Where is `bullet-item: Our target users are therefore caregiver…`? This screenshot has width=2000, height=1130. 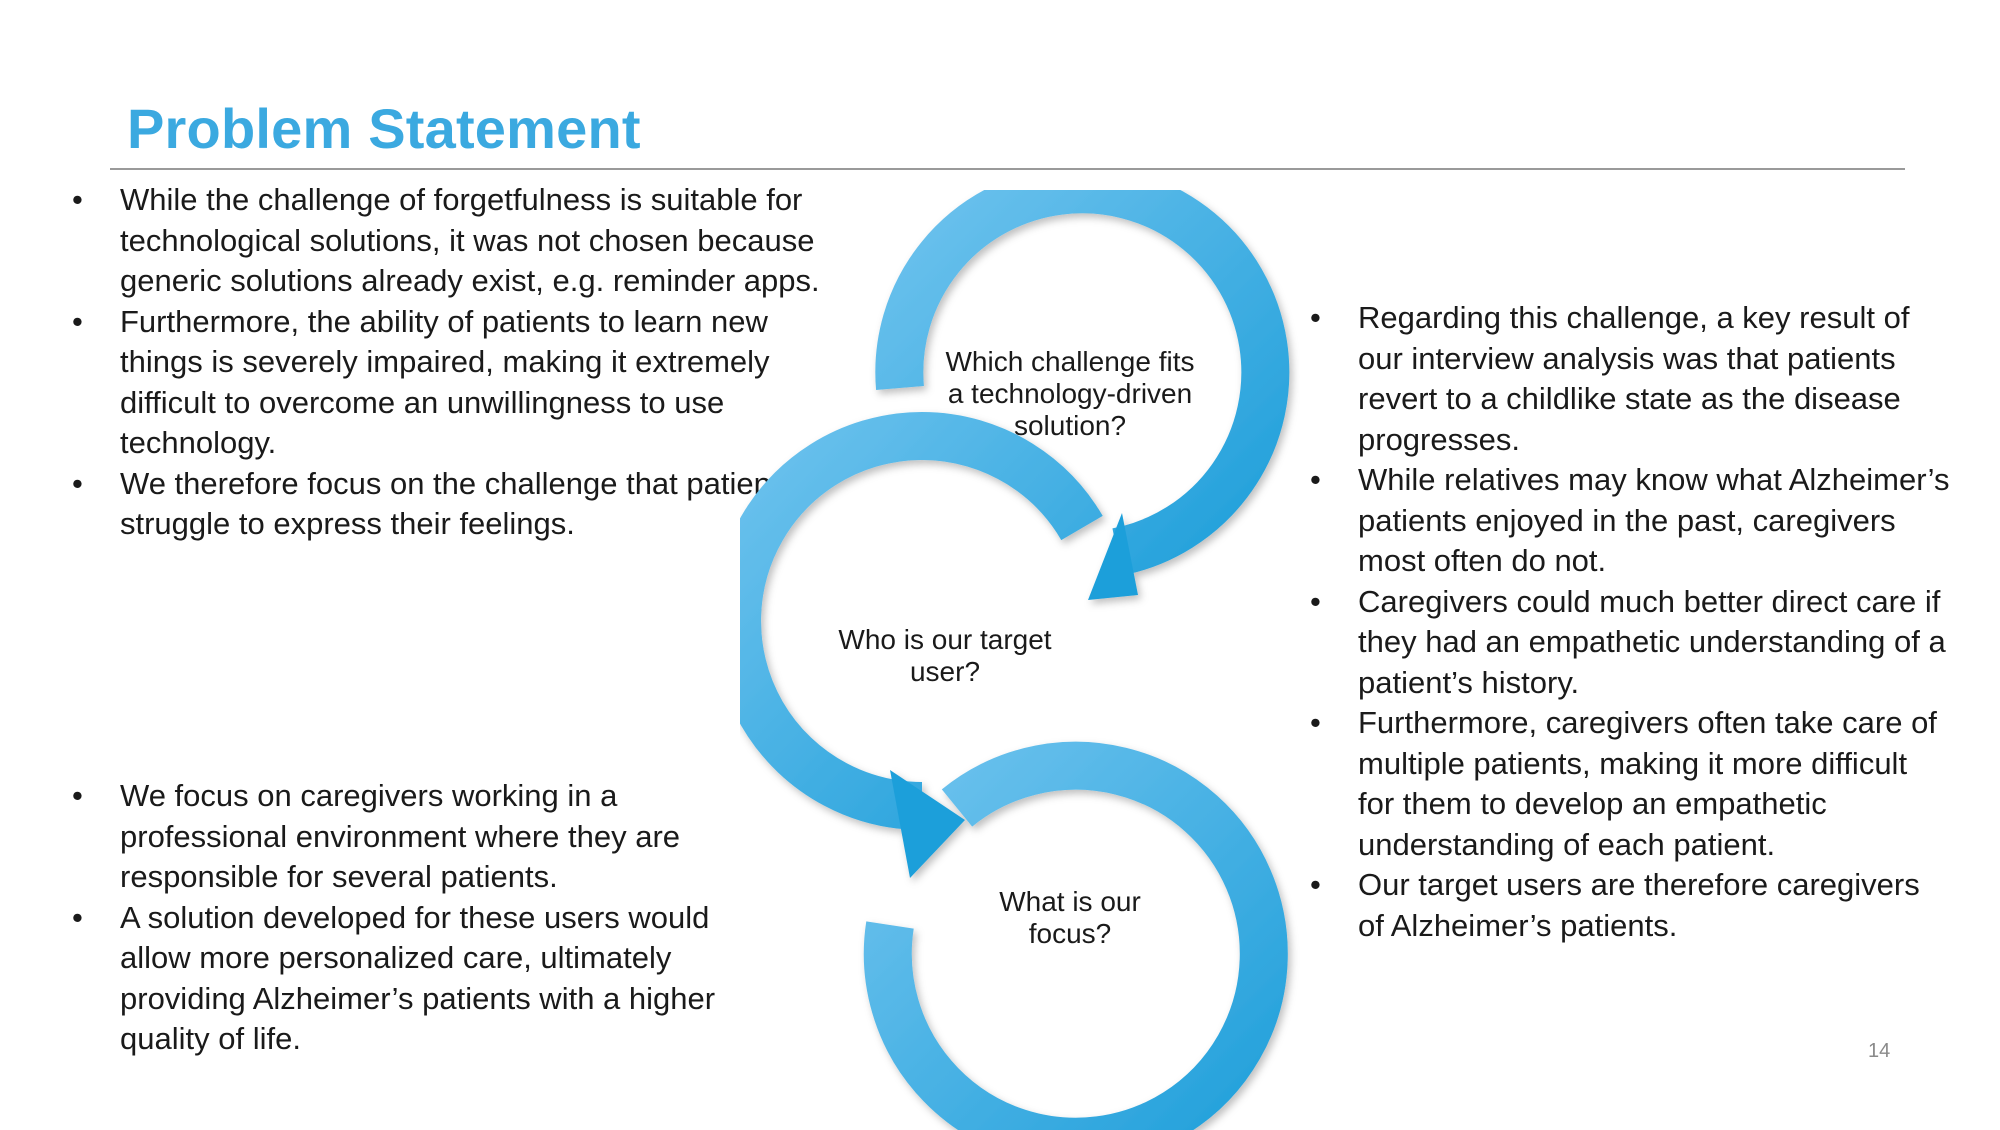 bullet-item: Our target users are therefore caregiver… is located at coordinates (1630, 905).